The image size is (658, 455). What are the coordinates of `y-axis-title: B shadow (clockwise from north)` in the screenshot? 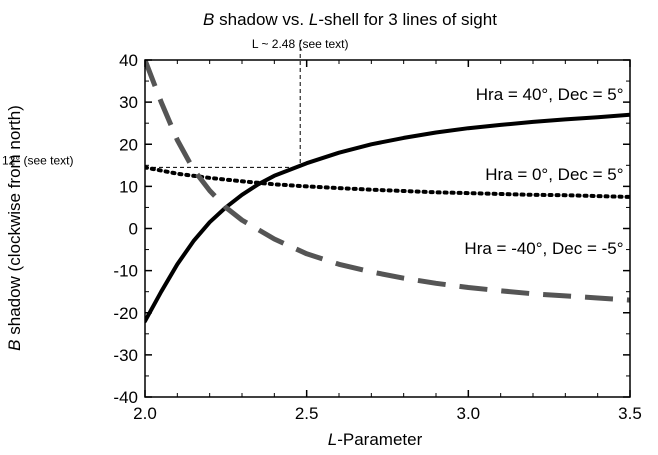 It's located at (14, 228).